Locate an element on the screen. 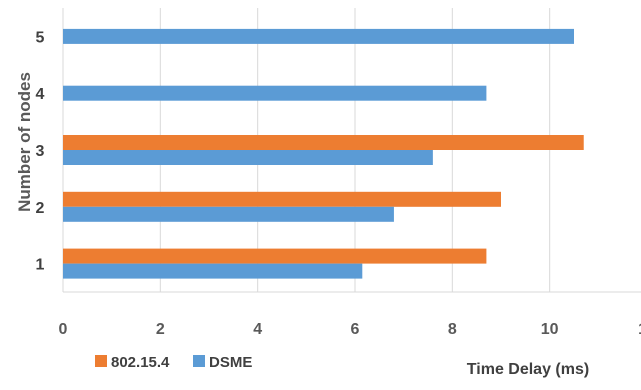  x-tick-label: 4 is located at coordinates (257, 329).